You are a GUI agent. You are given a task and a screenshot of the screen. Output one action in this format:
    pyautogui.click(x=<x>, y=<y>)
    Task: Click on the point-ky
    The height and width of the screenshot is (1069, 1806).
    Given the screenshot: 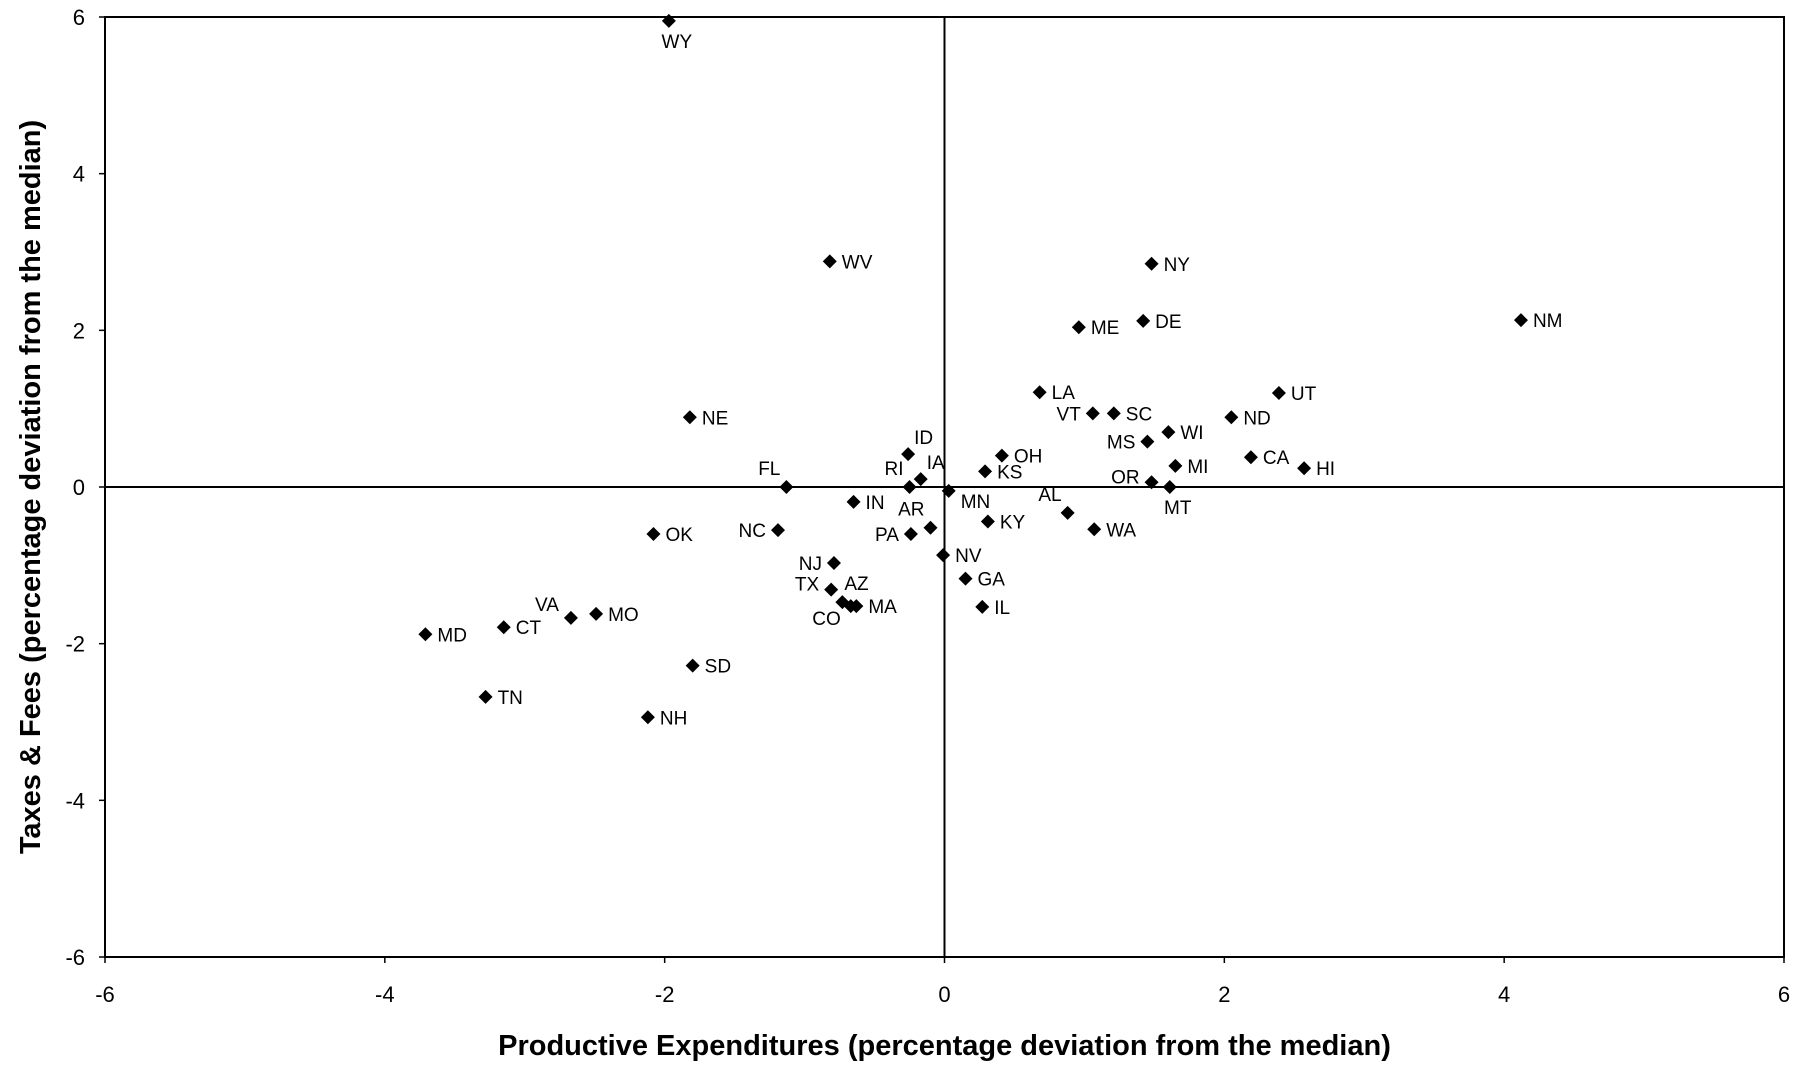 What is the action you would take?
    pyautogui.click(x=987, y=521)
    